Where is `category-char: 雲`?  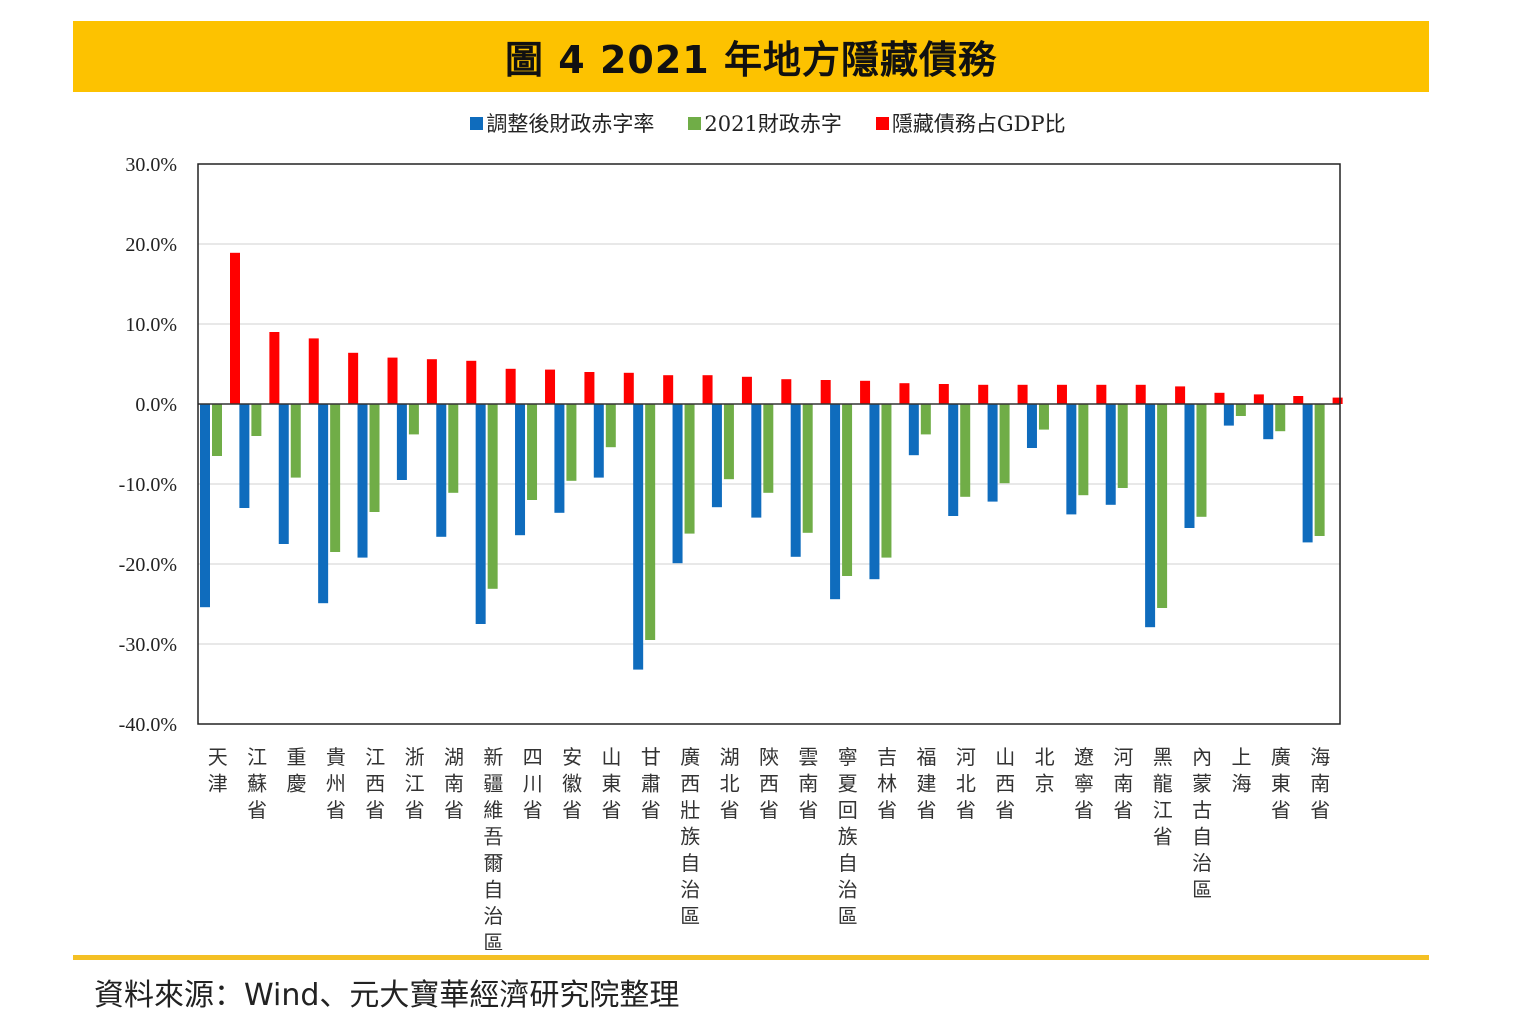 category-char: 雲 is located at coordinates (808, 757).